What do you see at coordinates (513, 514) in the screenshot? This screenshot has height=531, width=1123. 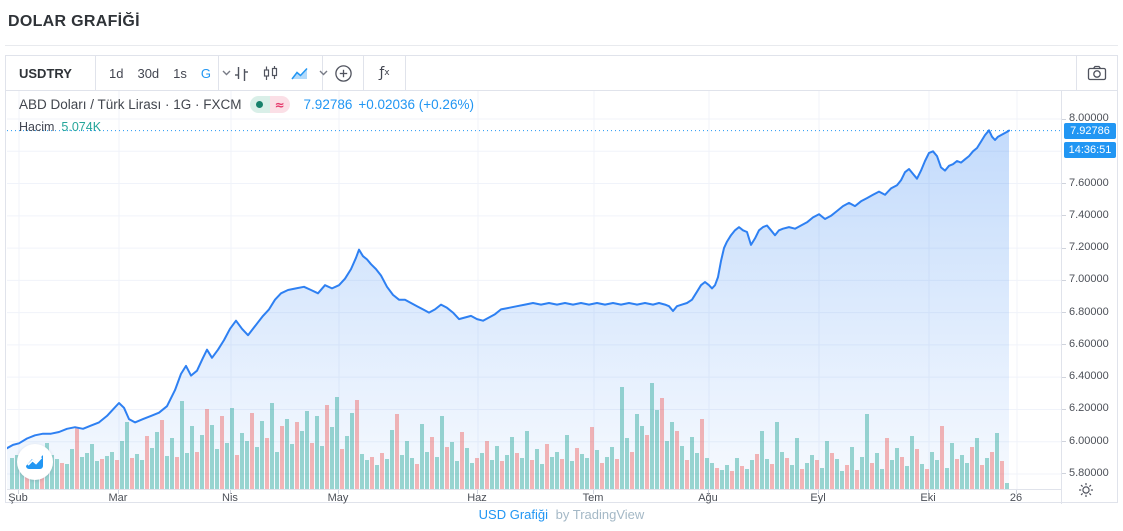 I see `usd-chart-link: USD Grafiği` at bounding box center [513, 514].